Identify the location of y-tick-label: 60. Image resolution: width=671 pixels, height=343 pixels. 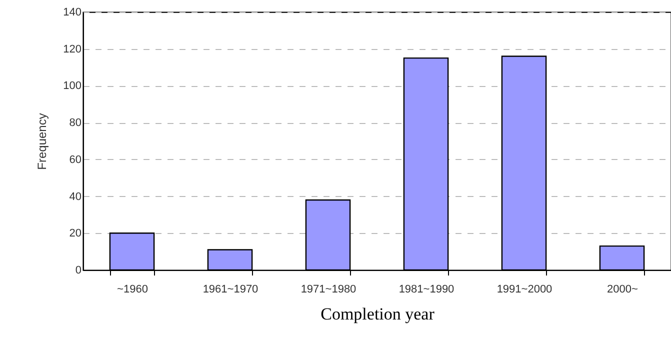
(75, 160).